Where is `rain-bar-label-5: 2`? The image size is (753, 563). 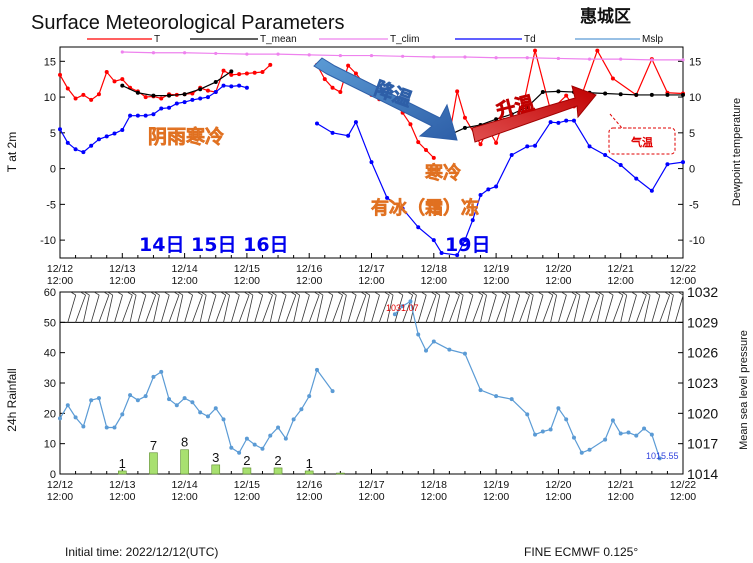
rain-bar-label-5: 2 is located at coordinates (277, 460).